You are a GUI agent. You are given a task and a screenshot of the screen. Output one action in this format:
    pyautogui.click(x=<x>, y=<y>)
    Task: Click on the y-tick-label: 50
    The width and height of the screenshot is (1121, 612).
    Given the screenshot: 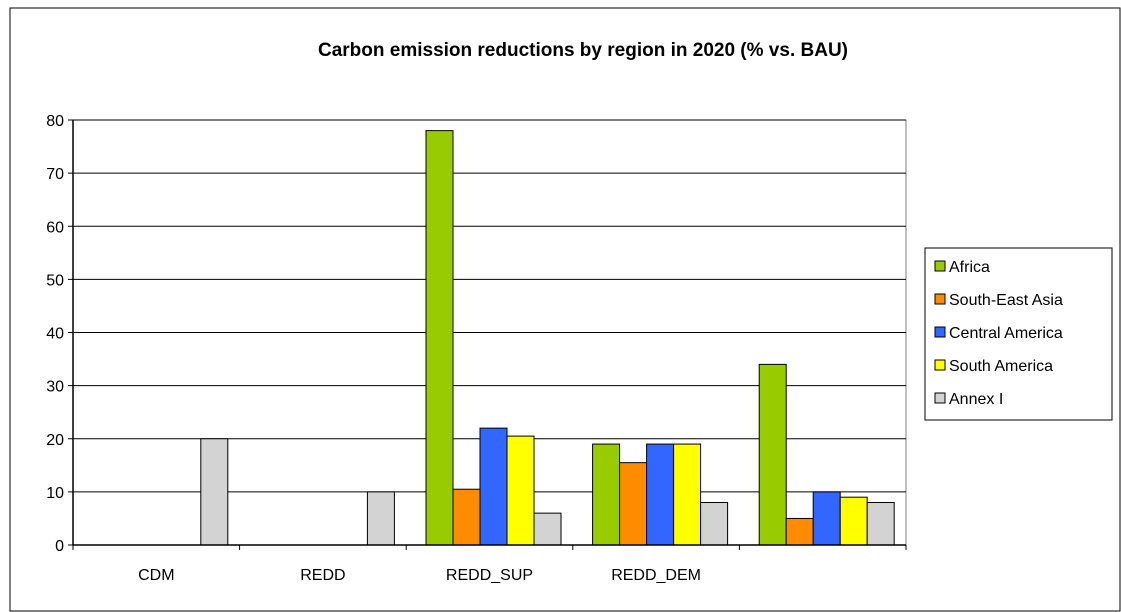 What is the action you would take?
    pyautogui.click(x=55, y=280)
    